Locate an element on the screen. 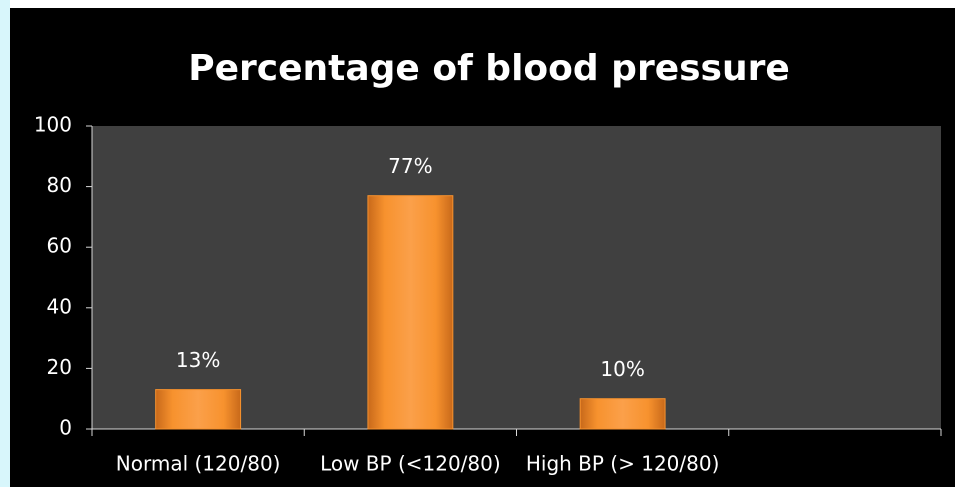 The height and width of the screenshot is (487, 955). side-strip is located at coordinates (5, 243).